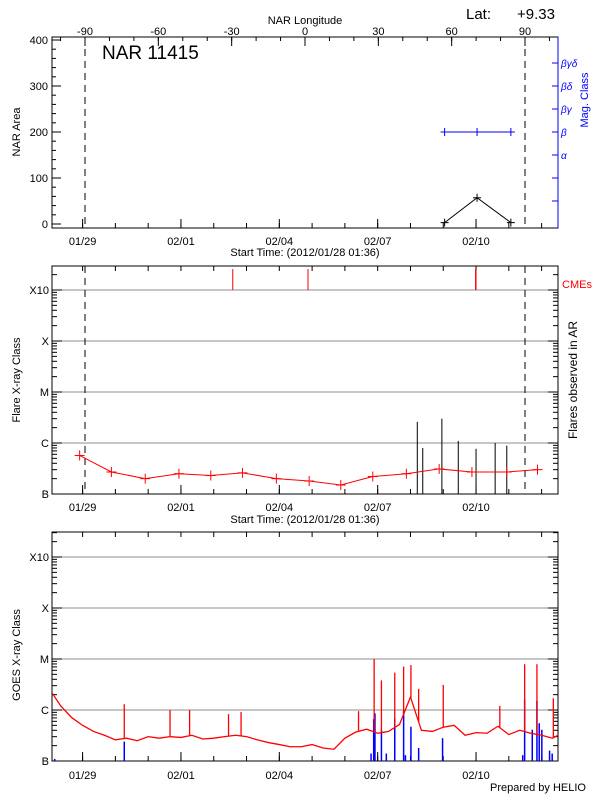 The width and height of the screenshot is (600, 800). What do you see at coordinates (573, 380) in the screenshot?
I see `flares-observed-axis-title: Flares observed in AR` at bounding box center [573, 380].